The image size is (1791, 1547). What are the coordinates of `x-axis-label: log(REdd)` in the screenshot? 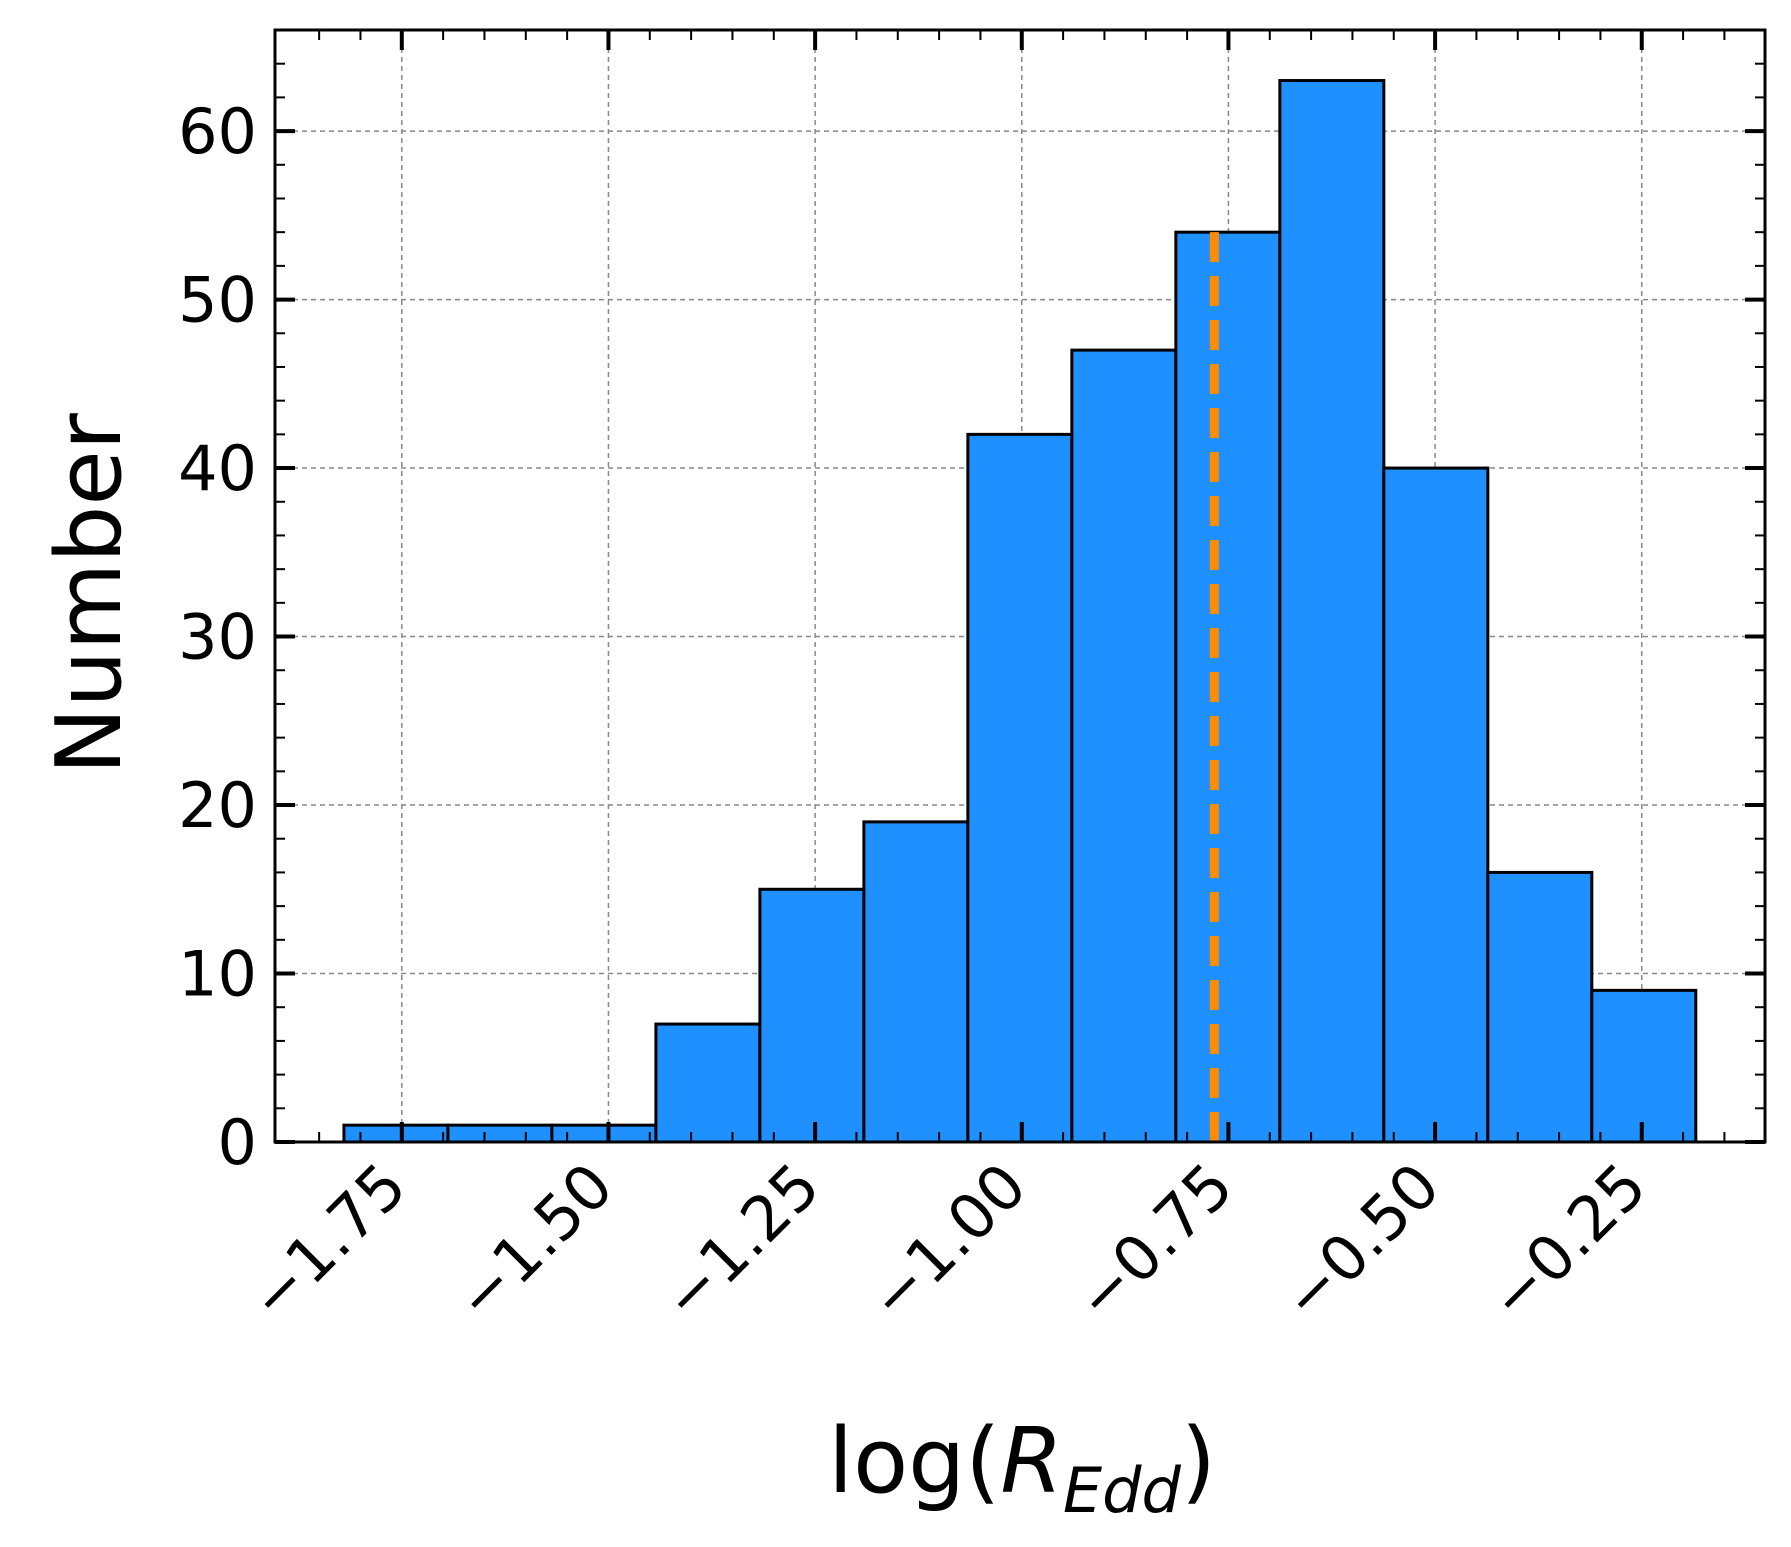 It's located at (1022, 1468).